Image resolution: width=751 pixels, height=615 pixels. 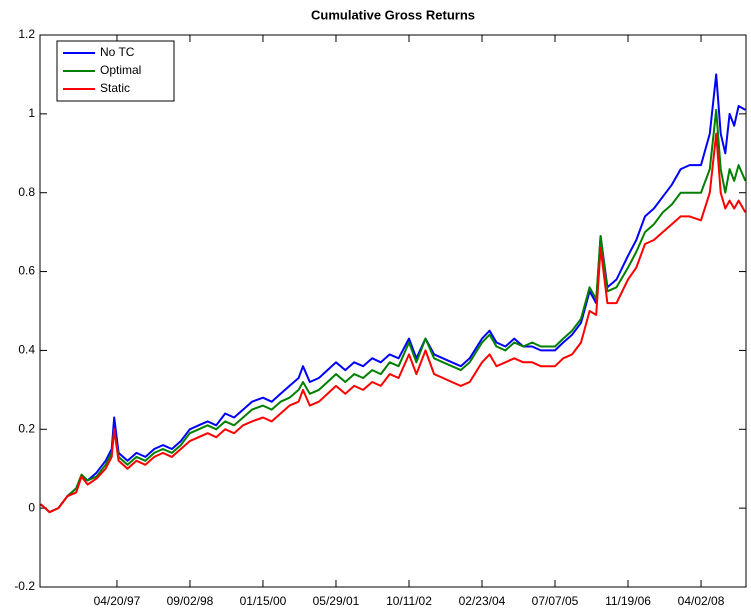 I want to click on x-tick-label: 10/11/02, so click(x=409, y=601).